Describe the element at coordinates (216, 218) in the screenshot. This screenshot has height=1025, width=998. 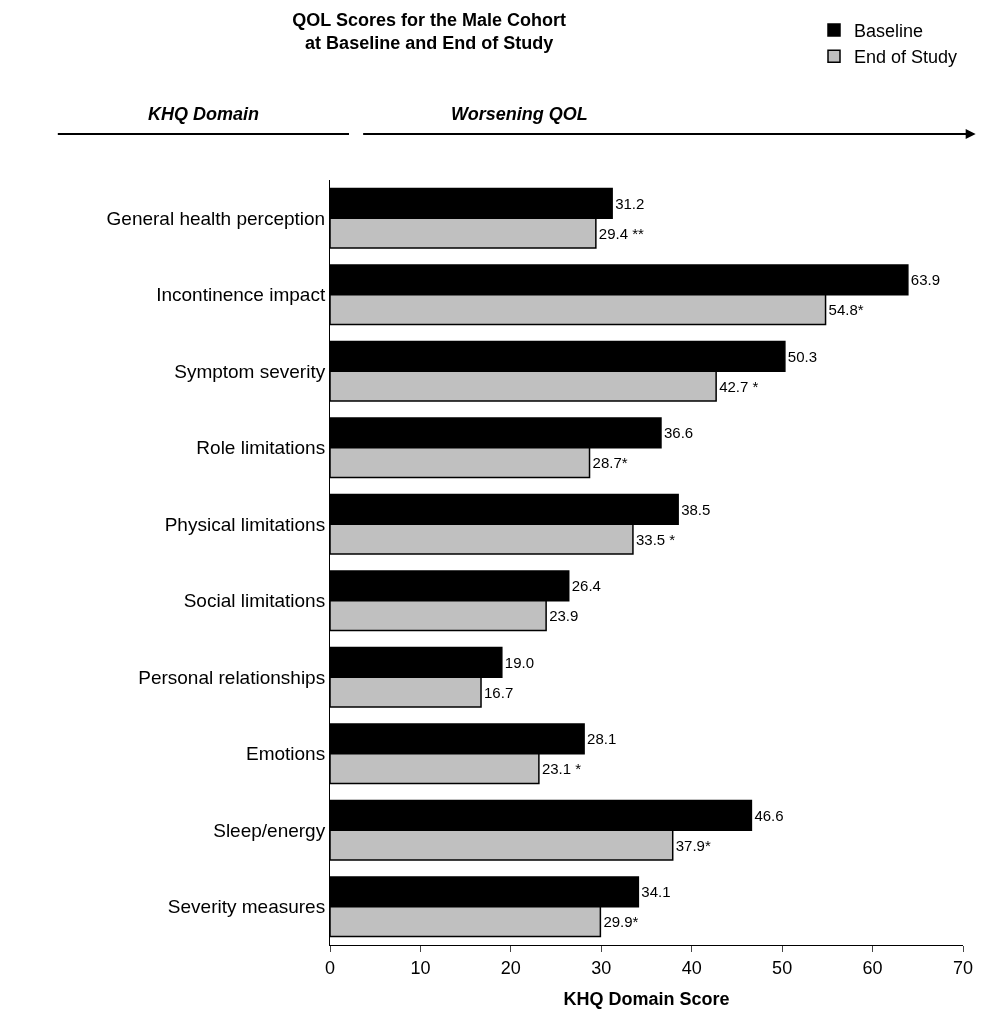
I see `y-tick-label: General health perception` at that location.